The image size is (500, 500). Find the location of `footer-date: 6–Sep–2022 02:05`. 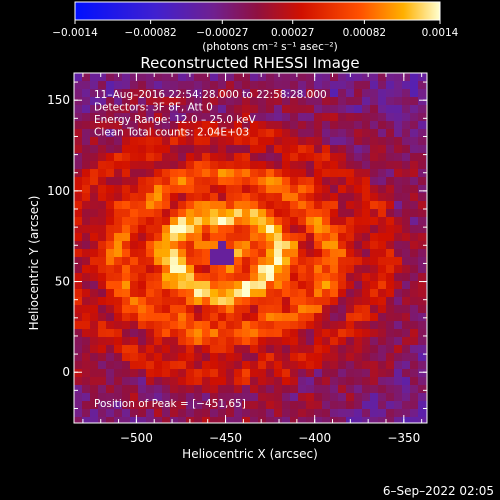

footer-date: 6–Sep–2022 02:05 is located at coordinates (438, 491).